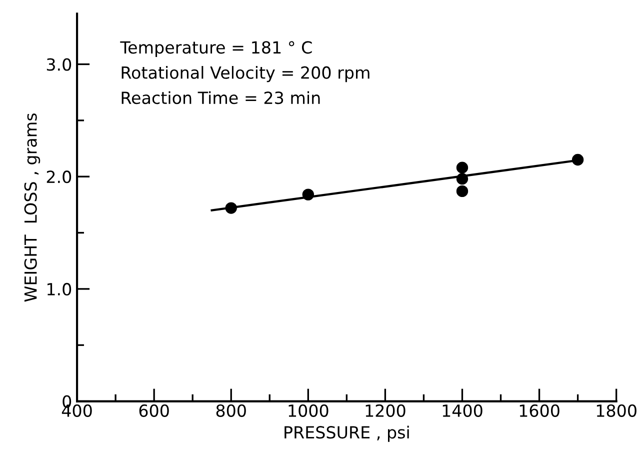 This screenshot has width=642, height=456. What do you see at coordinates (154, 410) in the screenshot?
I see `x-tick-label: 600` at bounding box center [154, 410].